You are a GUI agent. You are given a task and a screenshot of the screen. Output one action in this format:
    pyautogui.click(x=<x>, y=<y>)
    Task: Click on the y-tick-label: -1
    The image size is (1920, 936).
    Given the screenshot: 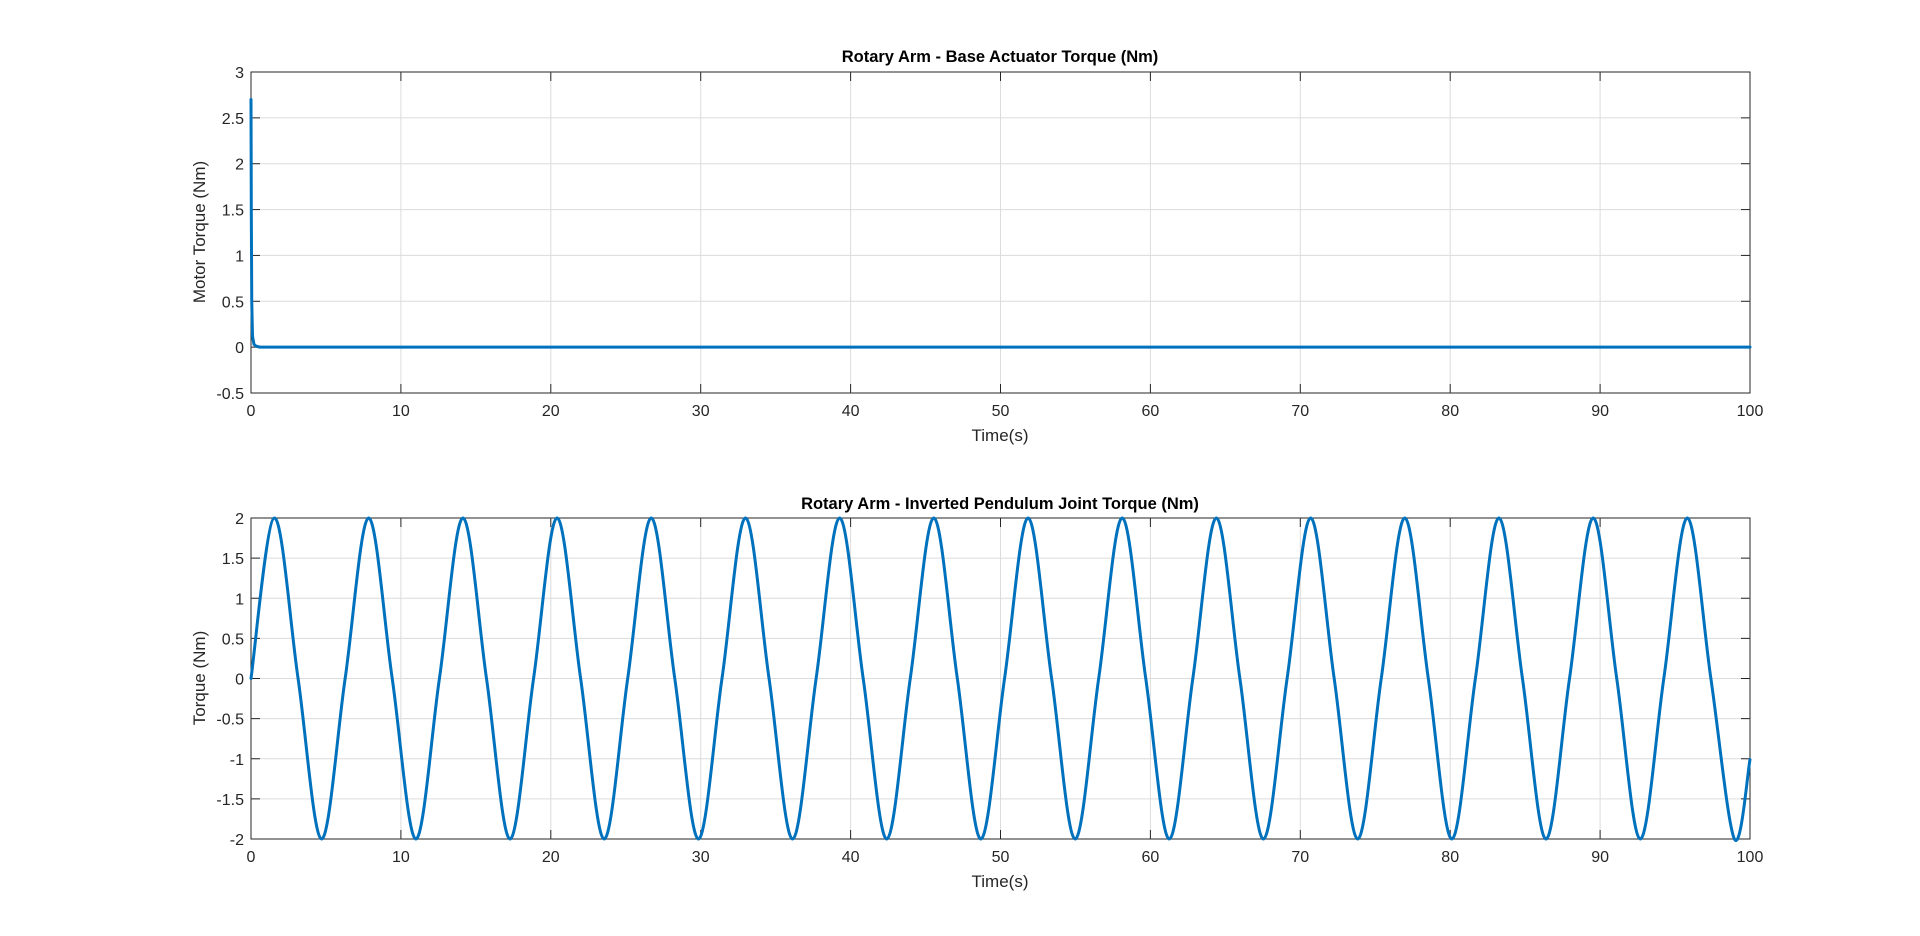 What is the action you would take?
    pyautogui.click(x=237, y=760)
    